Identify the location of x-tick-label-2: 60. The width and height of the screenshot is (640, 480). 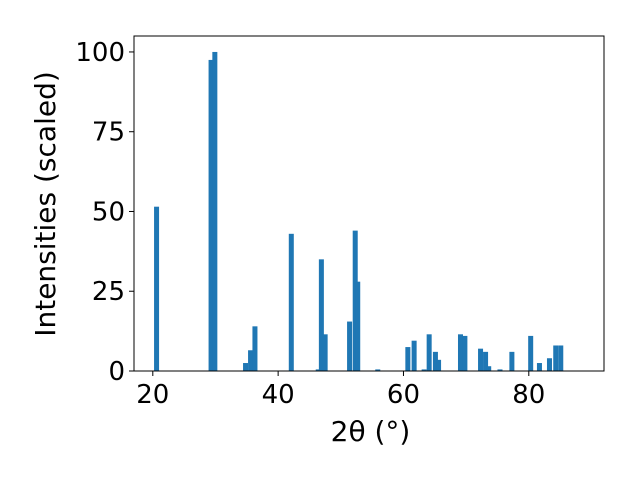
(403, 395).